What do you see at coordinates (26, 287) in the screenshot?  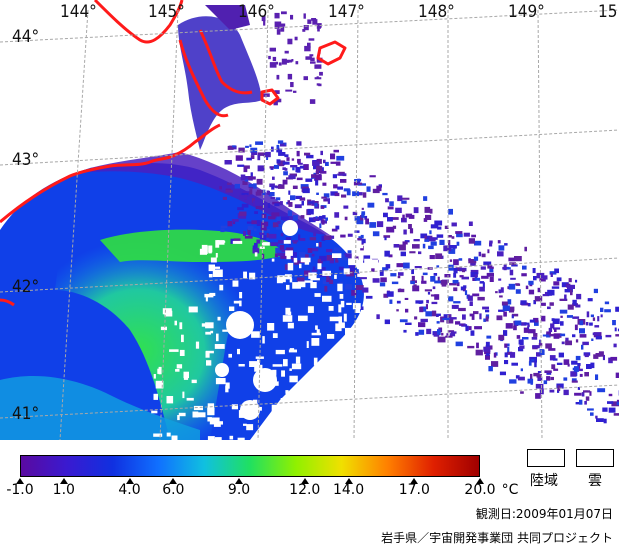 I see `lat-label-42: 42°` at bounding box center [26, 287].